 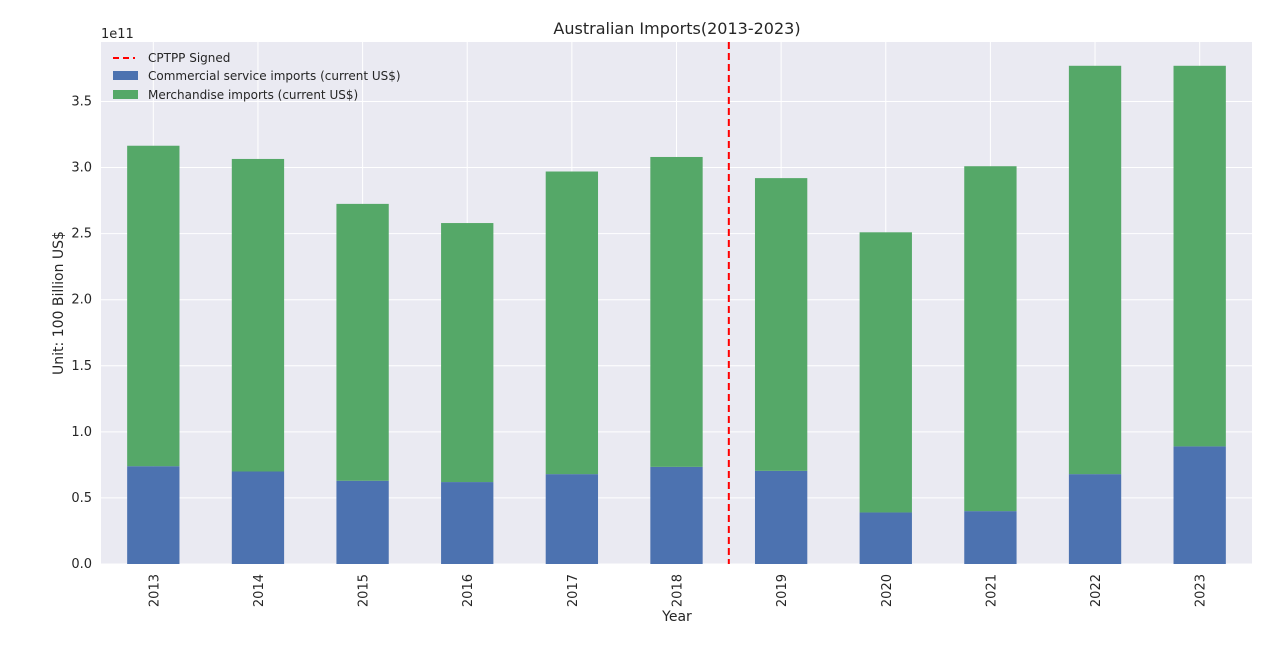 What do you see at coordinates (81, 564) in the screenshot?
I see `y-tick-label: 0.0` at bounding box center [81, 564].